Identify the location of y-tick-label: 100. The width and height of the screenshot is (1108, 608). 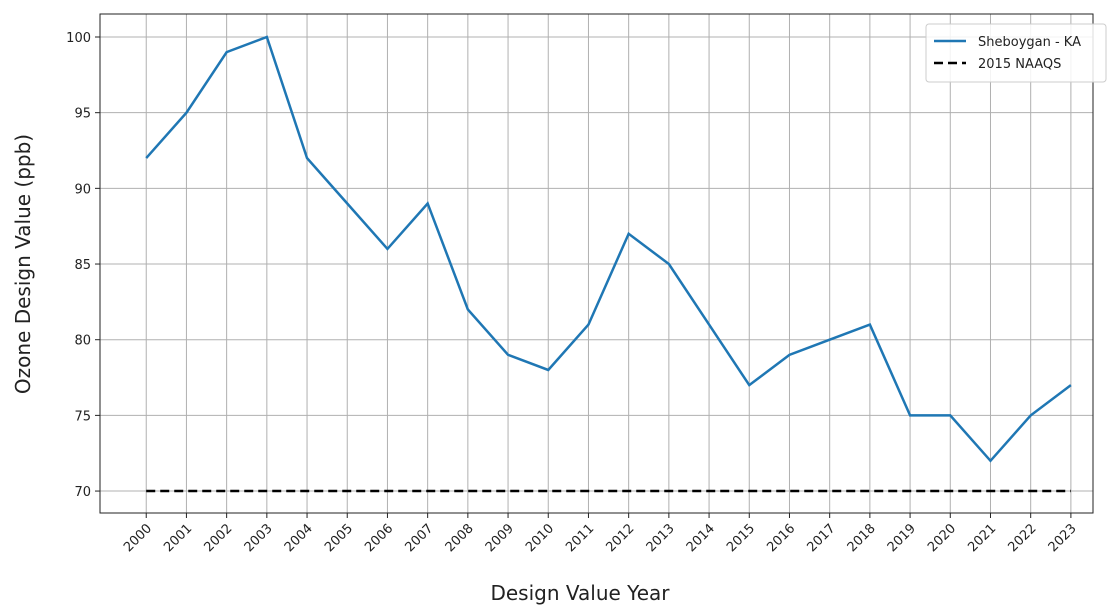
(78, 38).